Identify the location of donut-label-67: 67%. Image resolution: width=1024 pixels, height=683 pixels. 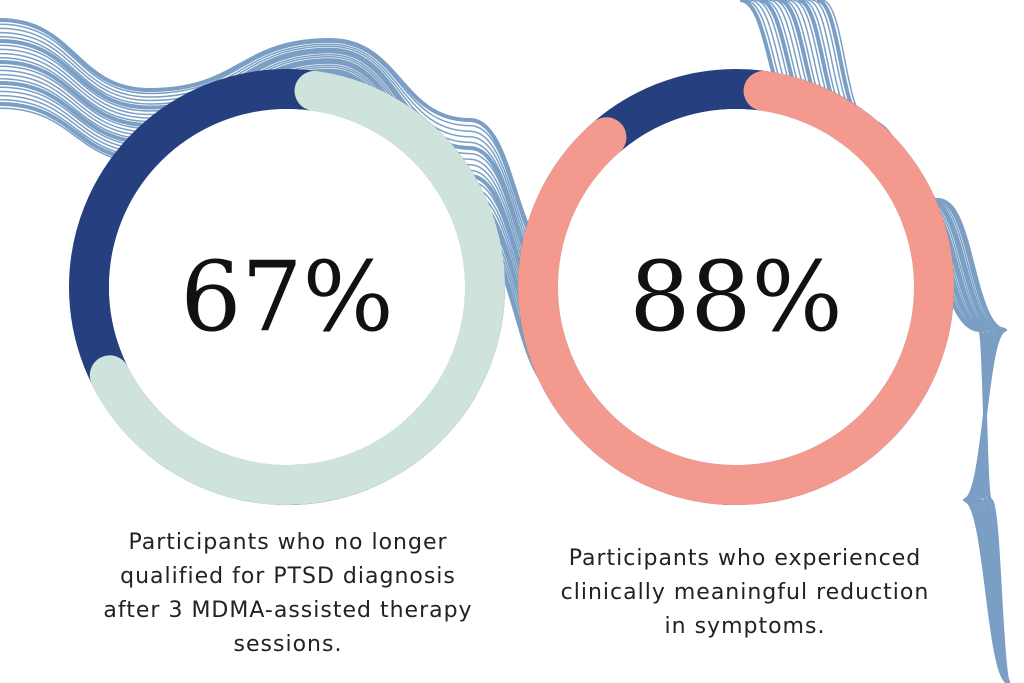
(286, 297).